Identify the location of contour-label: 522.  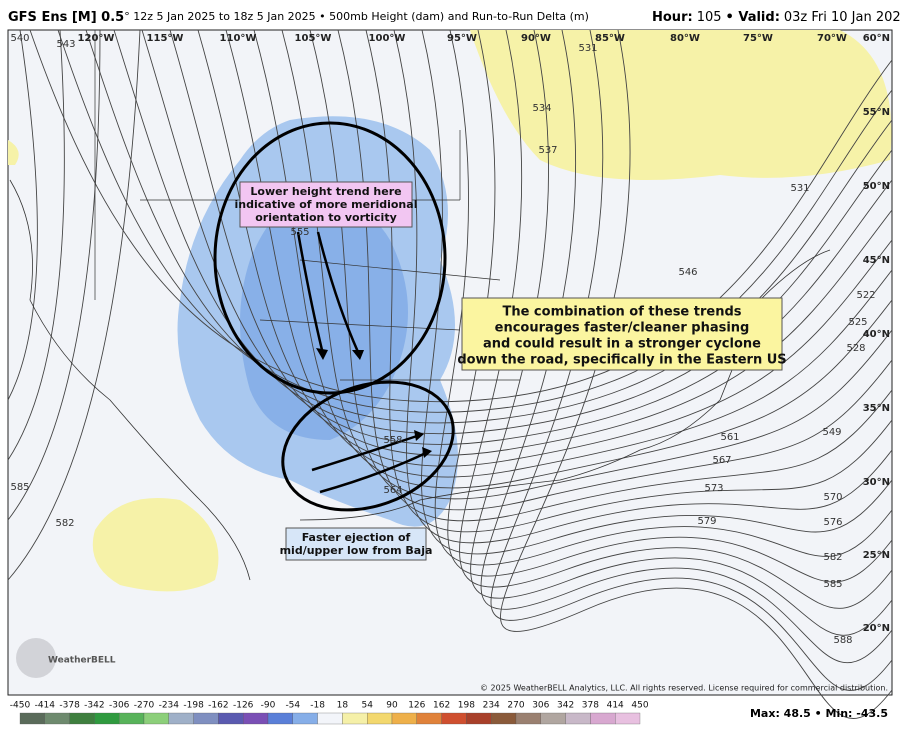
(865, 295).